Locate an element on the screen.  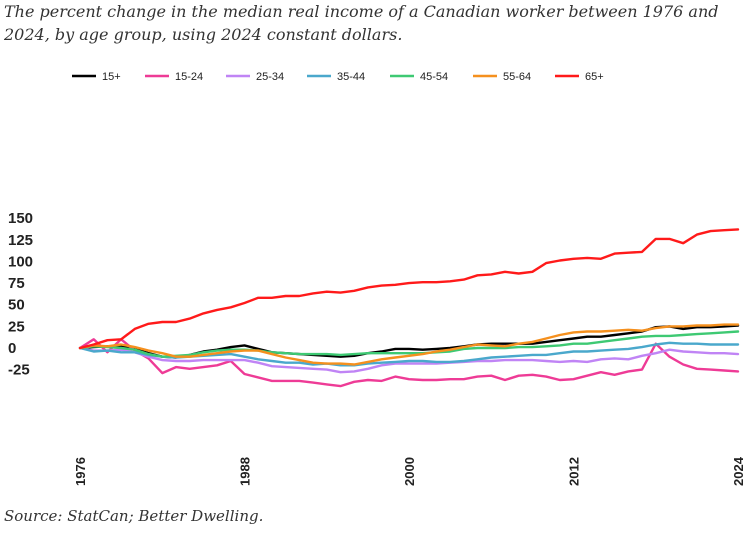
y-tick-label: 125 is located at coordinates (20, 240).